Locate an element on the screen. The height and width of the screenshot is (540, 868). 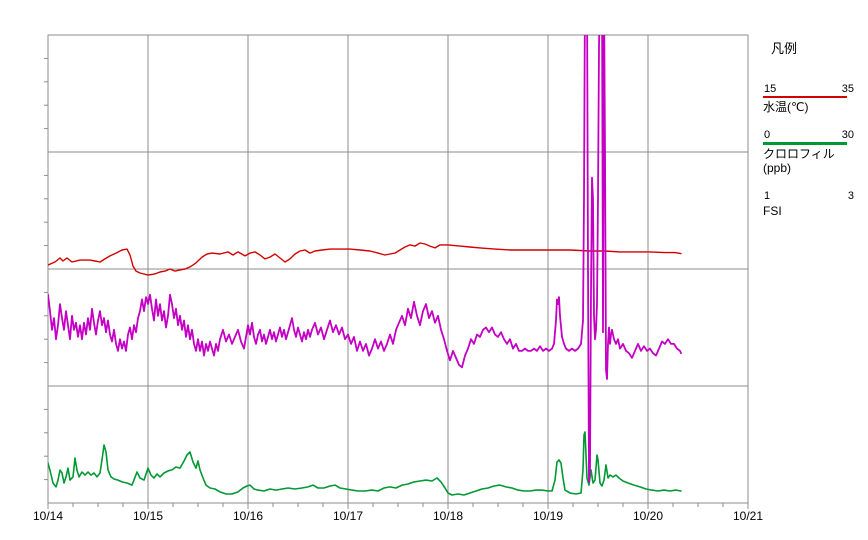
x-axis-label: 10/15 is located at coordinates (148, 516).